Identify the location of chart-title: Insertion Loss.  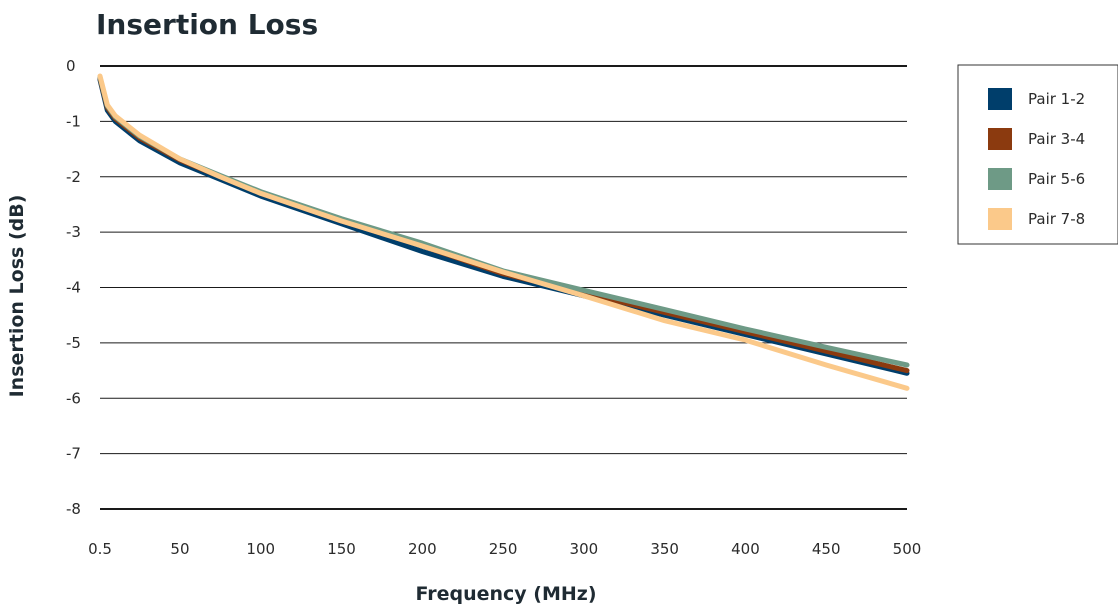
(207, 24).